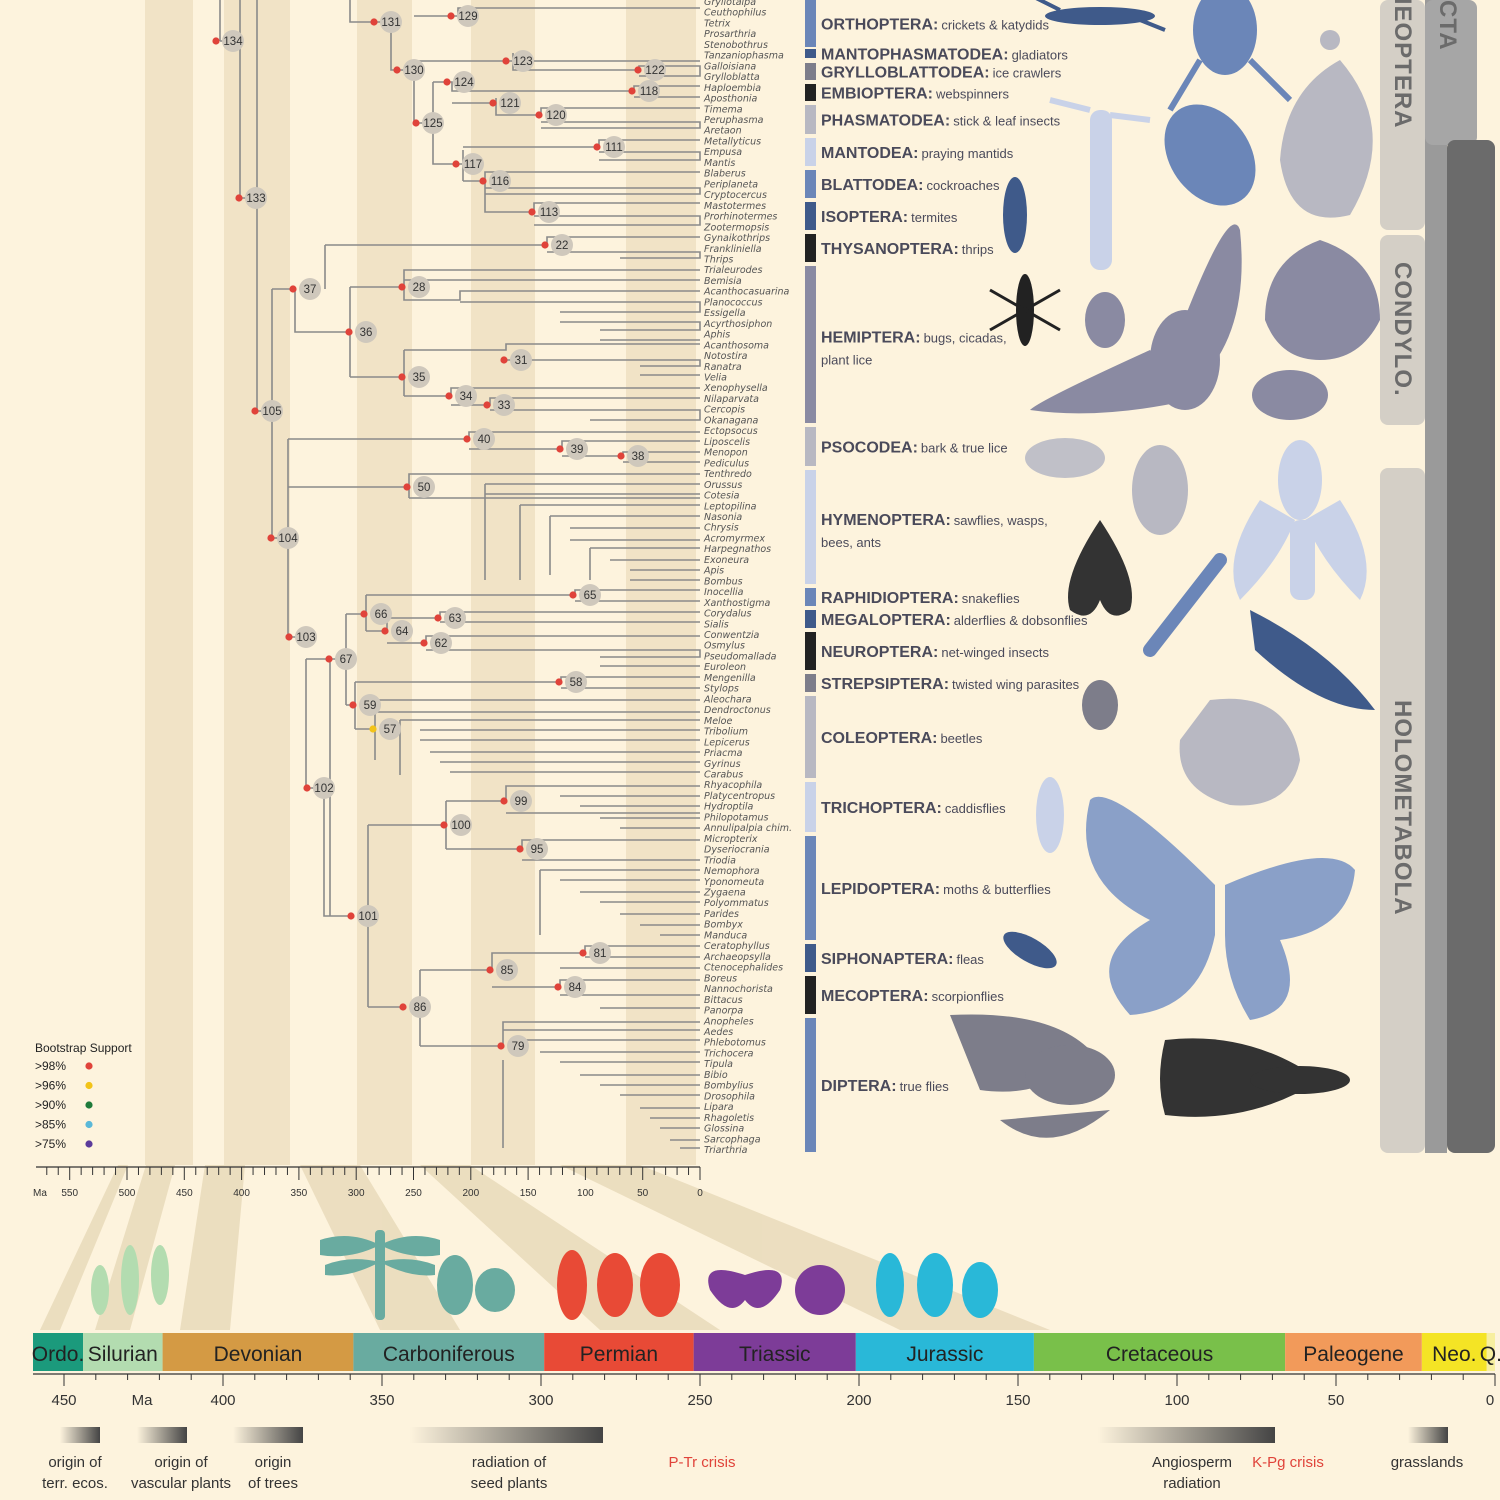  I want to click on order-name: LEPIDOPTERA:, so click(880, 889).